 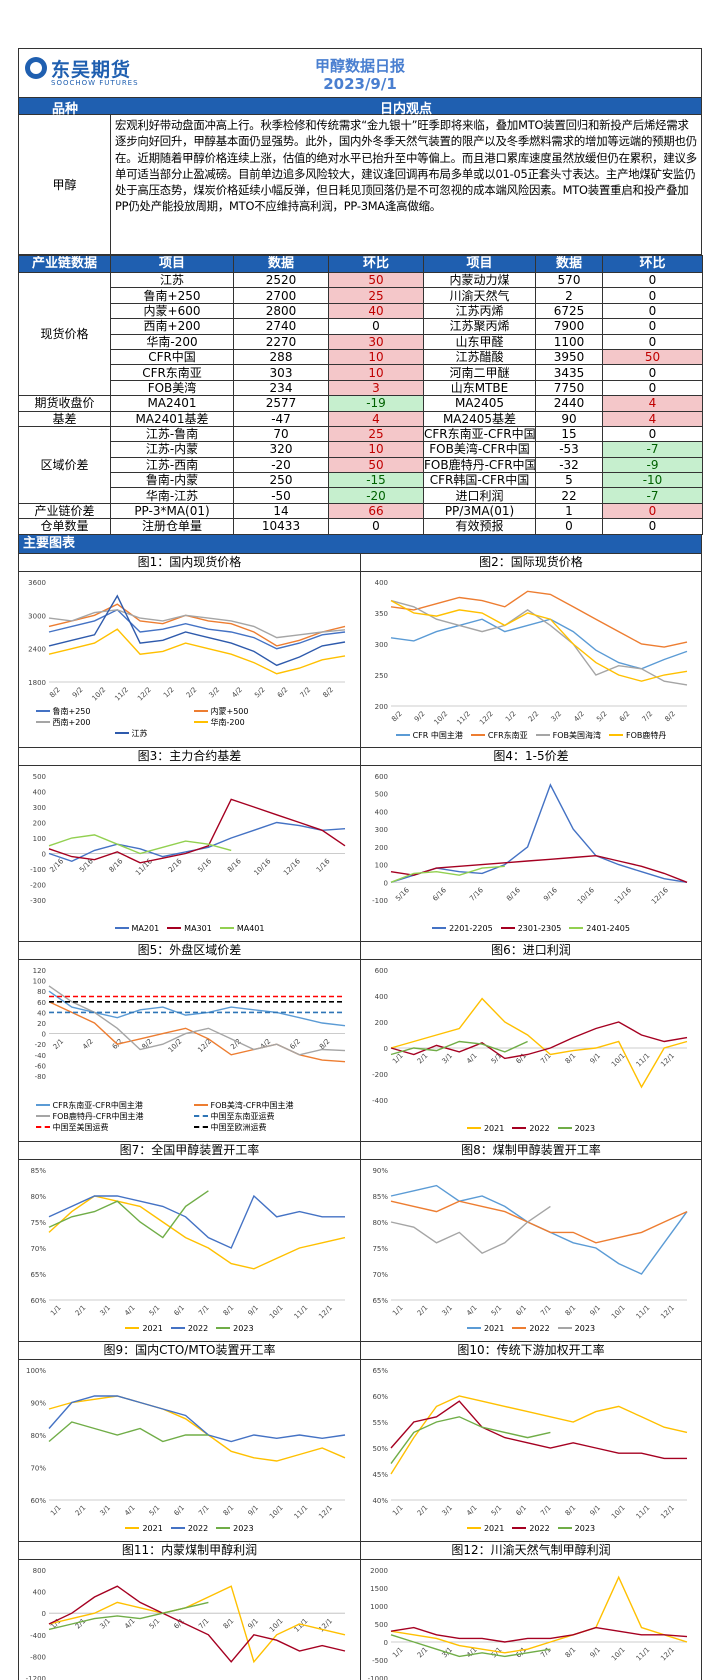 I want to click on x-tick-label: 7/2, so click(x=648, y=716).